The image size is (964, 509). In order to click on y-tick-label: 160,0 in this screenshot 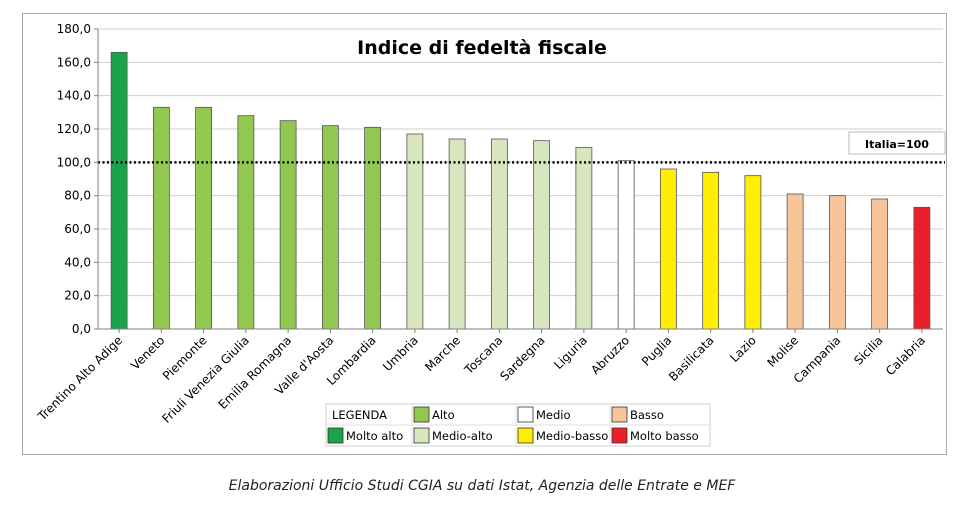, I will do `click(74, 62)`.